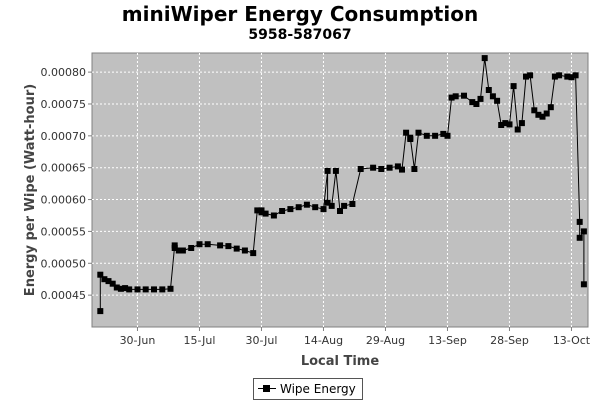 This screenshot has width=600, height=400. I want to click on x-tick-label: 29-Aug, so click(385, 340).